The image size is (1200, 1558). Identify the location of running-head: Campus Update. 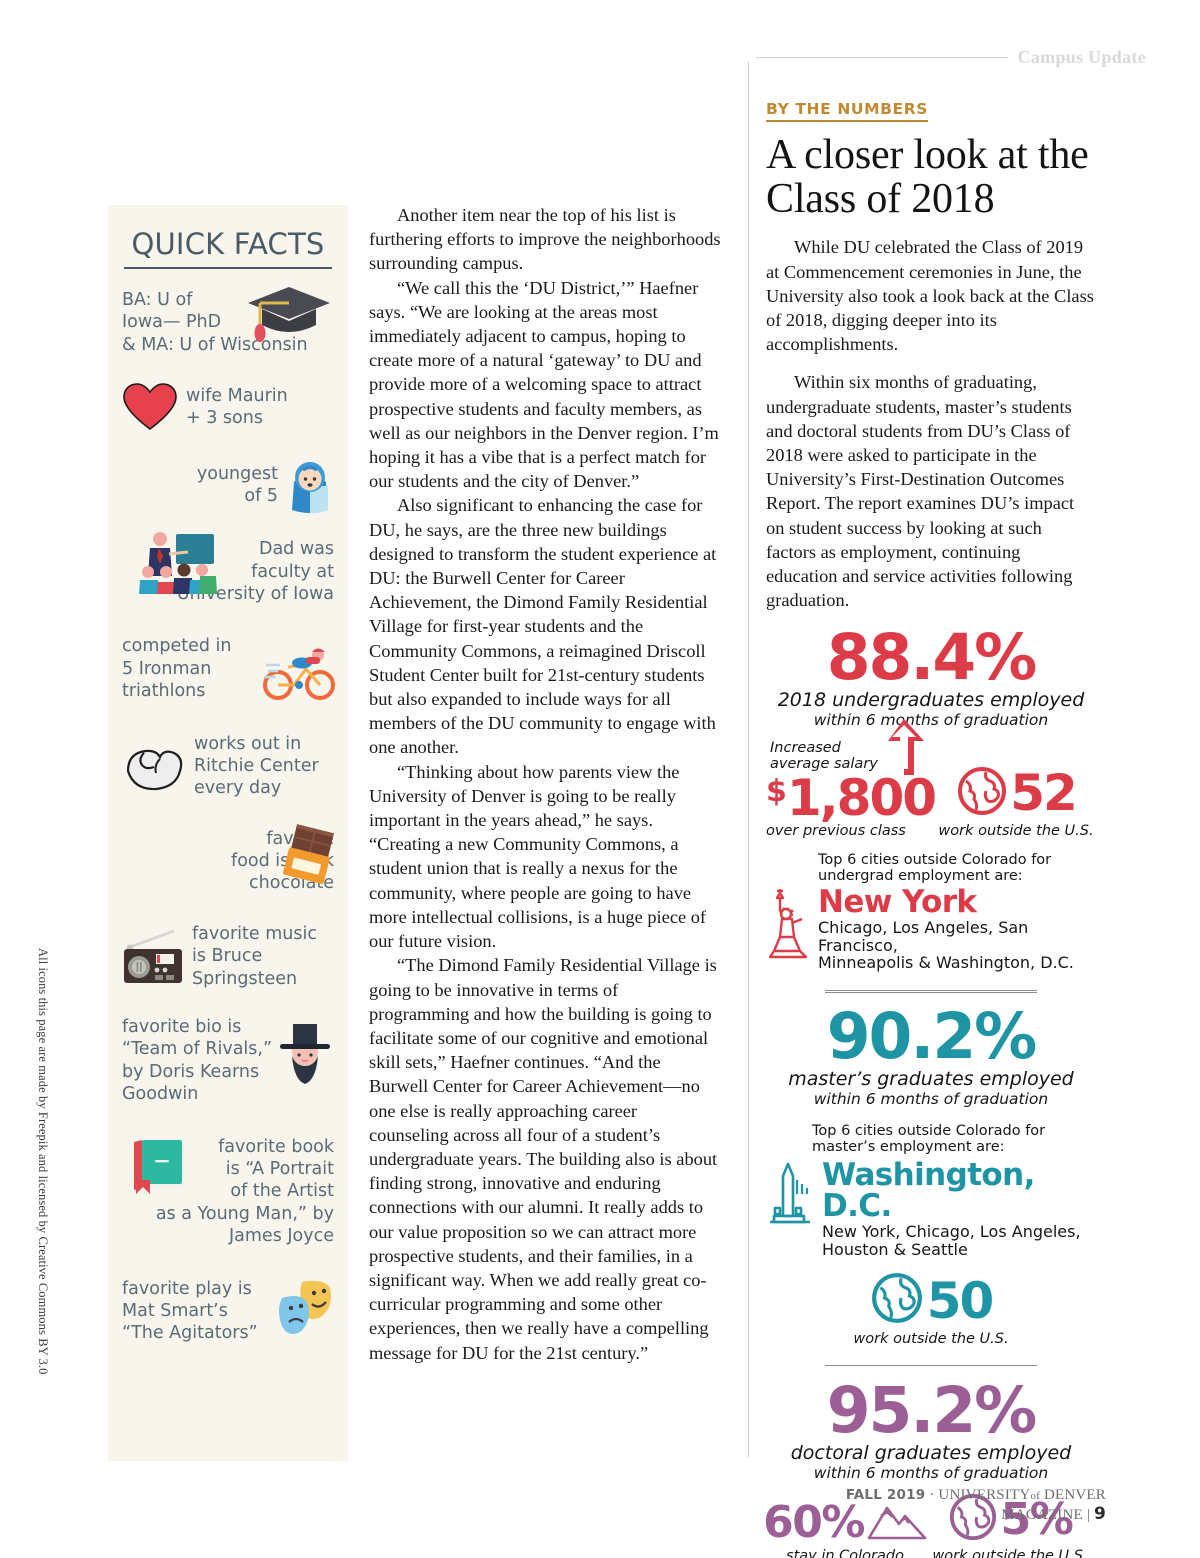
(951, 57).